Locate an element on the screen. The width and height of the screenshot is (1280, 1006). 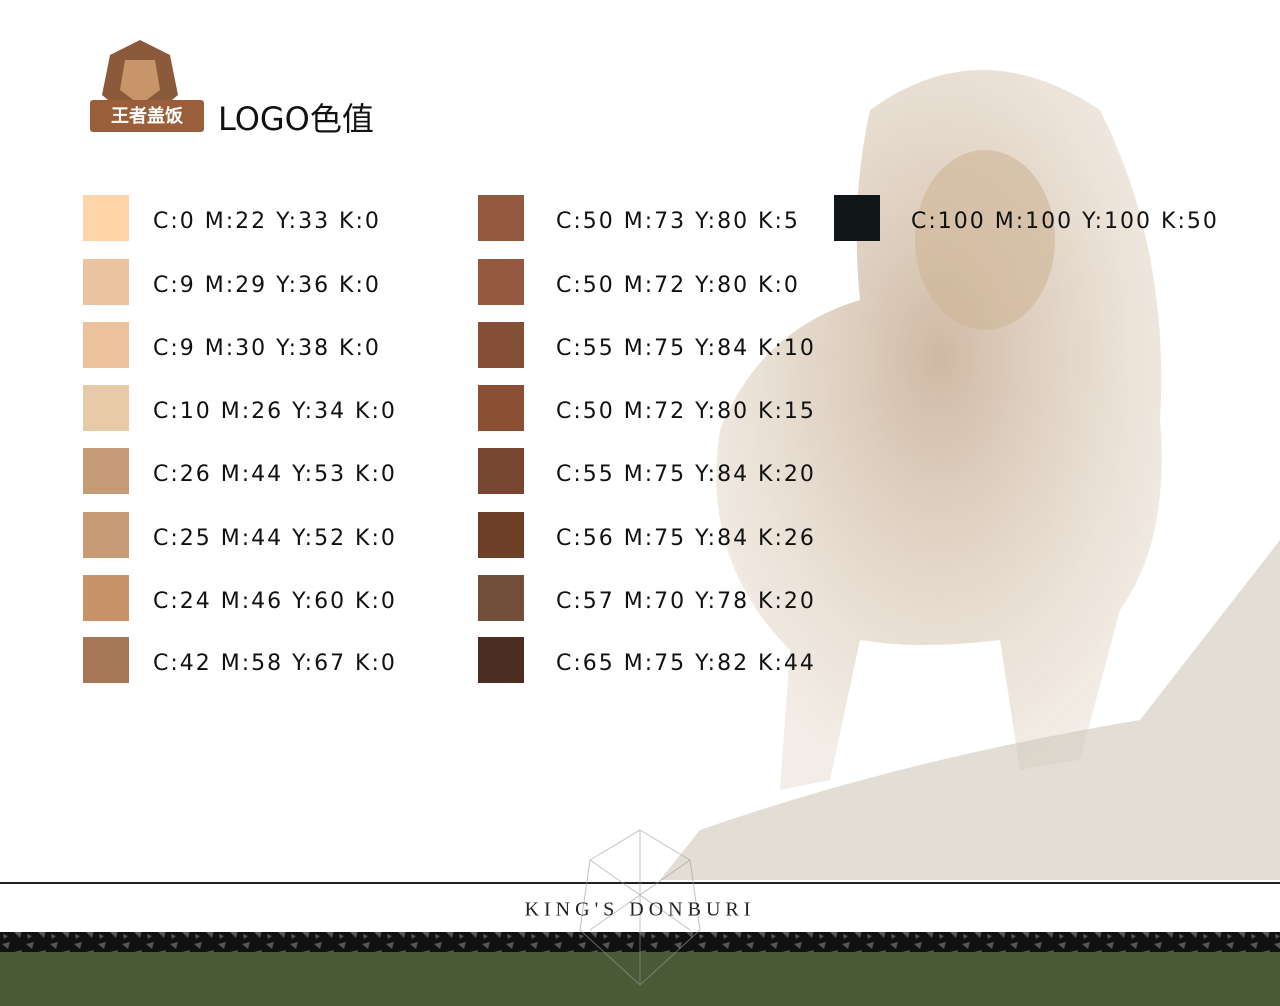
color-value: C:0 M:22 Y:33 K:0 is located at coordinates (267, 221).